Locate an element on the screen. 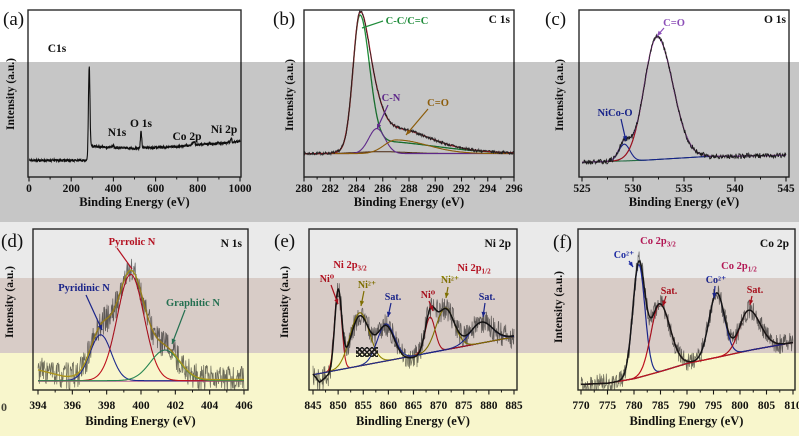  svg-text: 535 is located at coordinates (684, 189).